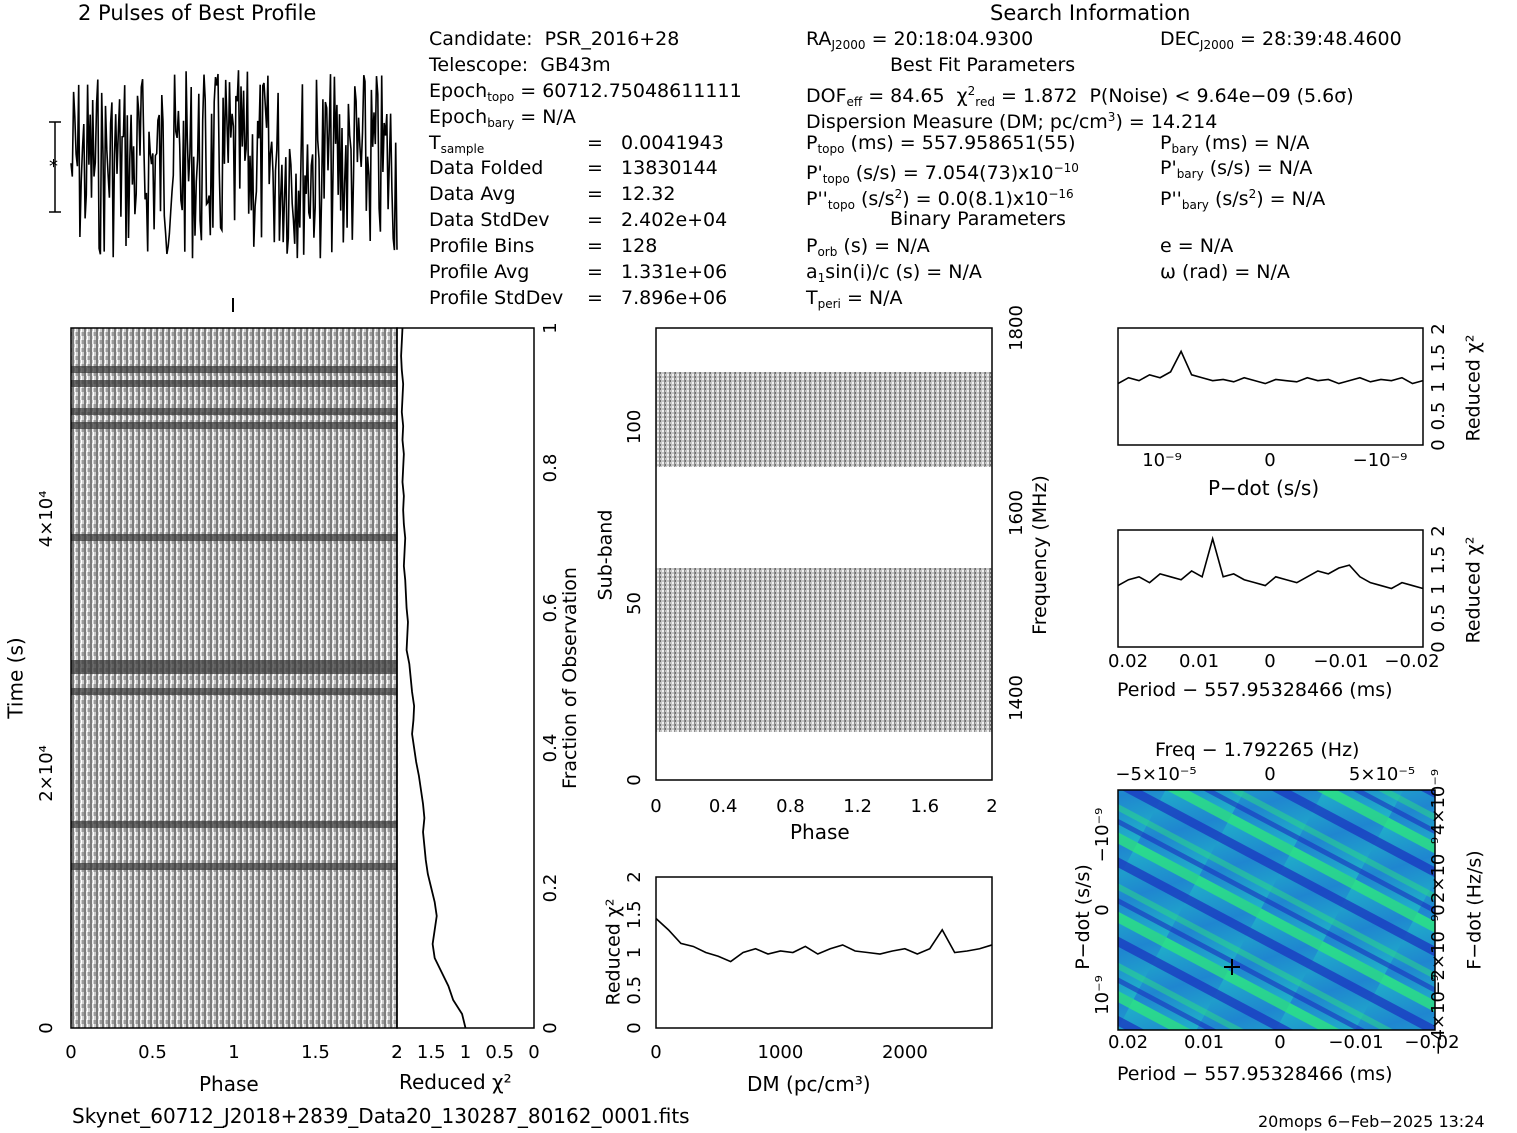 This screenshot has height=1133, width=1517. Describe the element at coordinates (920, 40) in the screenshot. I see `info-ra: RAJ2000 = 20:18:04.9300` at that location.